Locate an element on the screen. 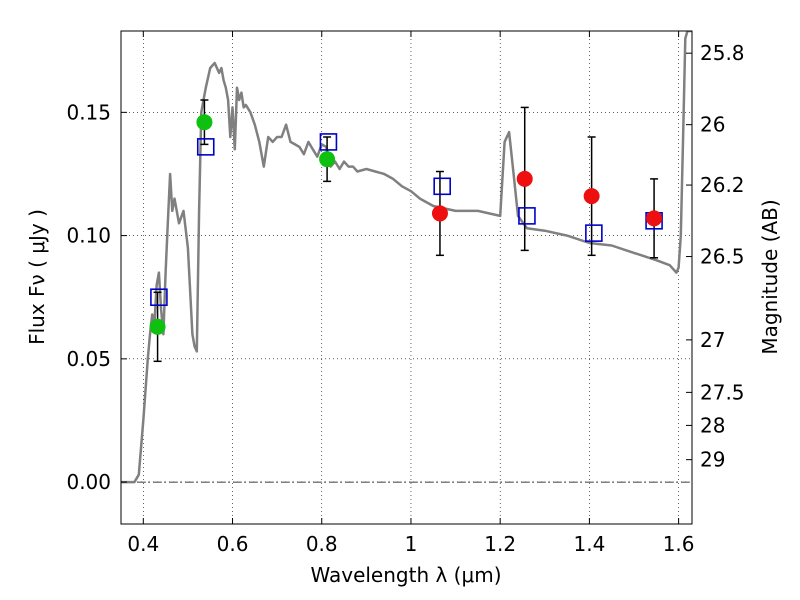 Image resolution: width=800 pixels, height=600 pixels. y-tick-label: 0.00 is located at coordinates (88, 482).